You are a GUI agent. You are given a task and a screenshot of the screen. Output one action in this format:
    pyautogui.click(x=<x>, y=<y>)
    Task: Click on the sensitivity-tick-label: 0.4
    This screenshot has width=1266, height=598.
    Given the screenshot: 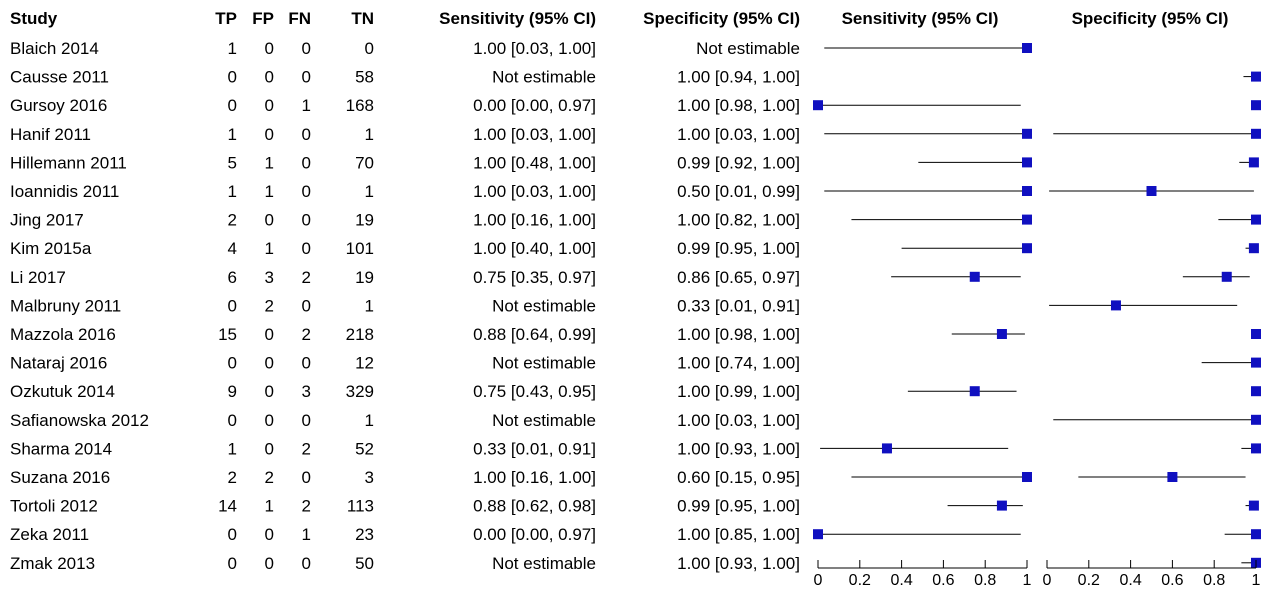 What is the action you would take?
    pyautogui.click(x=901, y=580)
    